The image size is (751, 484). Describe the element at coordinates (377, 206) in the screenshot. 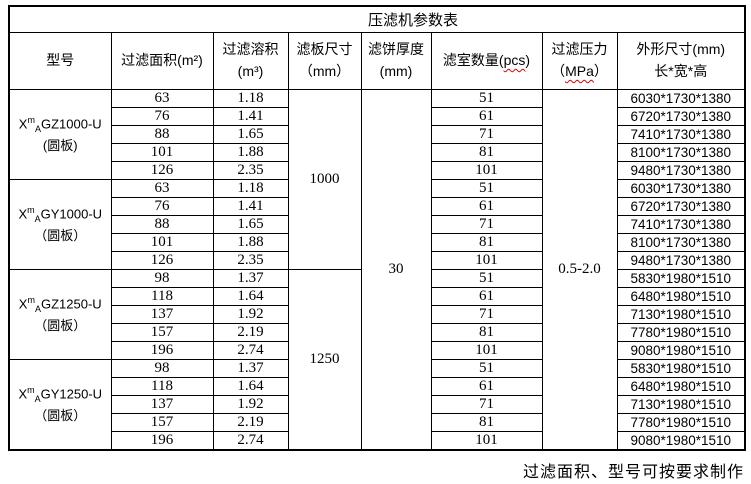

I see `table-row: 76 1.41 61 6720*1730*1380` at that location.